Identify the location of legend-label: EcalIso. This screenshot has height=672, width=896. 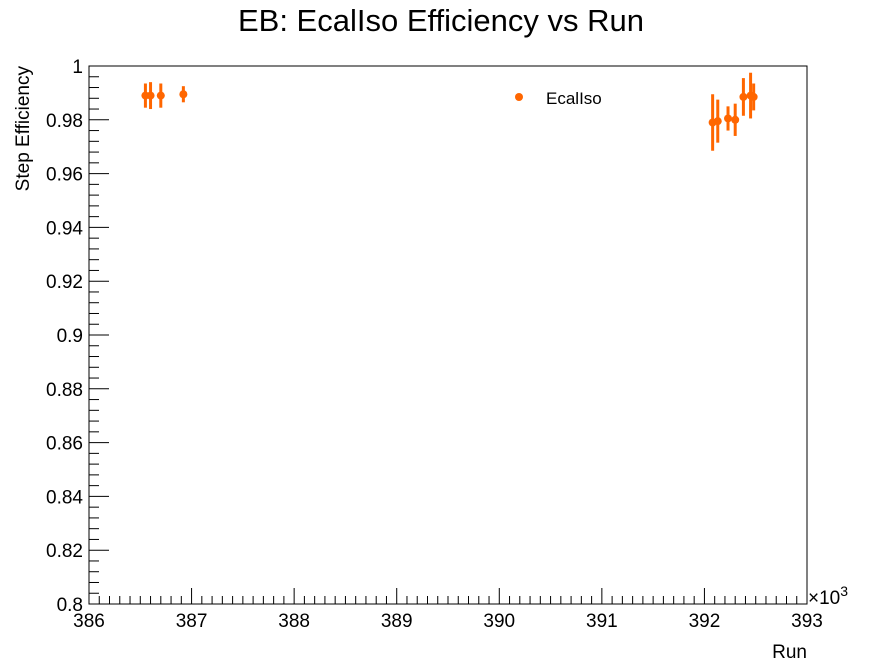
(574, 98).